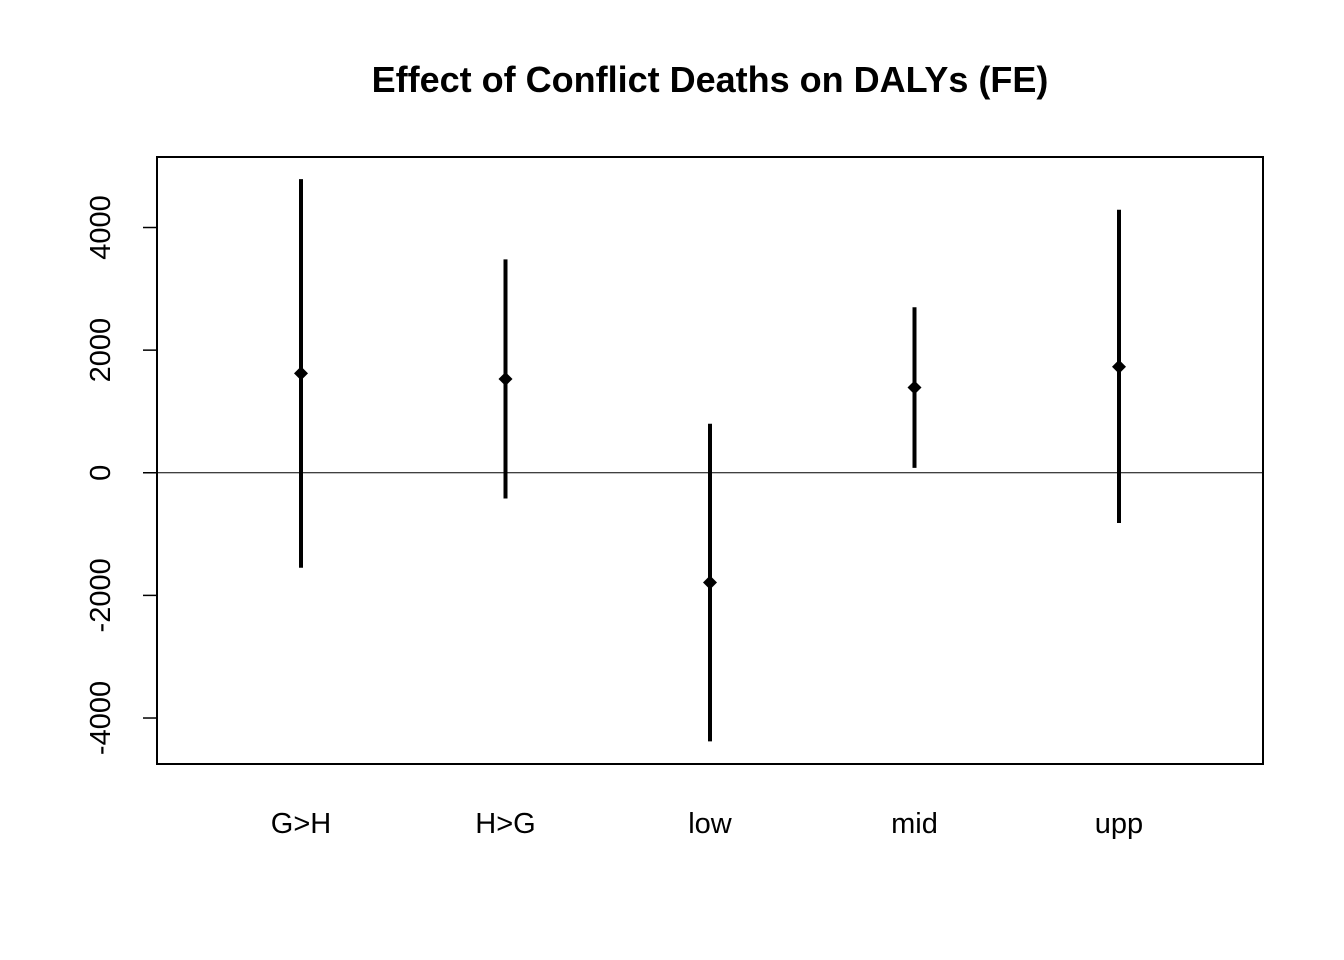 The image size is (1344, 960). What do you see at coordinates (710, 824) in the screenshot?
I see `x-tick-label: low` at bounding box center [710, 824].